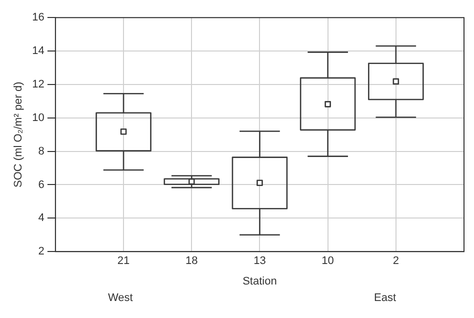 This screenshot has width=474, height=318. I want to click on text: West, so click(120, 298).